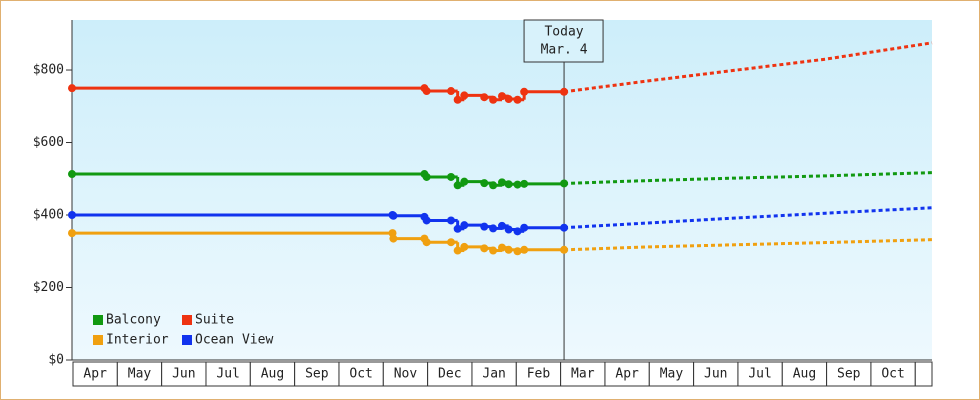 This screenshot has height=400, width=980. I want to click on y-tick-label: $600, so click(48, 142).